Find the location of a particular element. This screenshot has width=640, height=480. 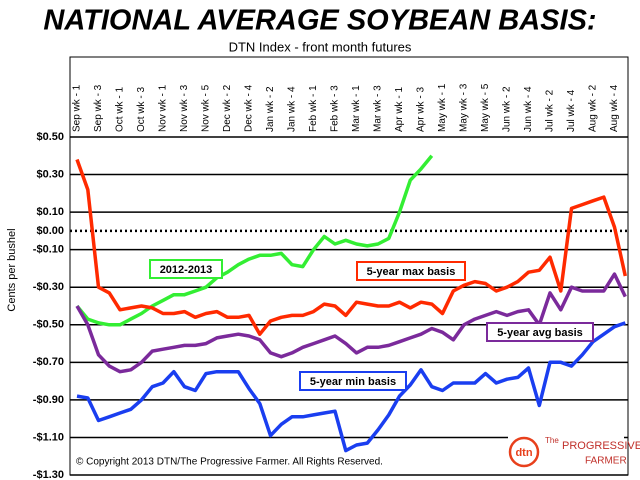

x-tick-label: Sep wk - 3 is located at coordinates (98, 108).